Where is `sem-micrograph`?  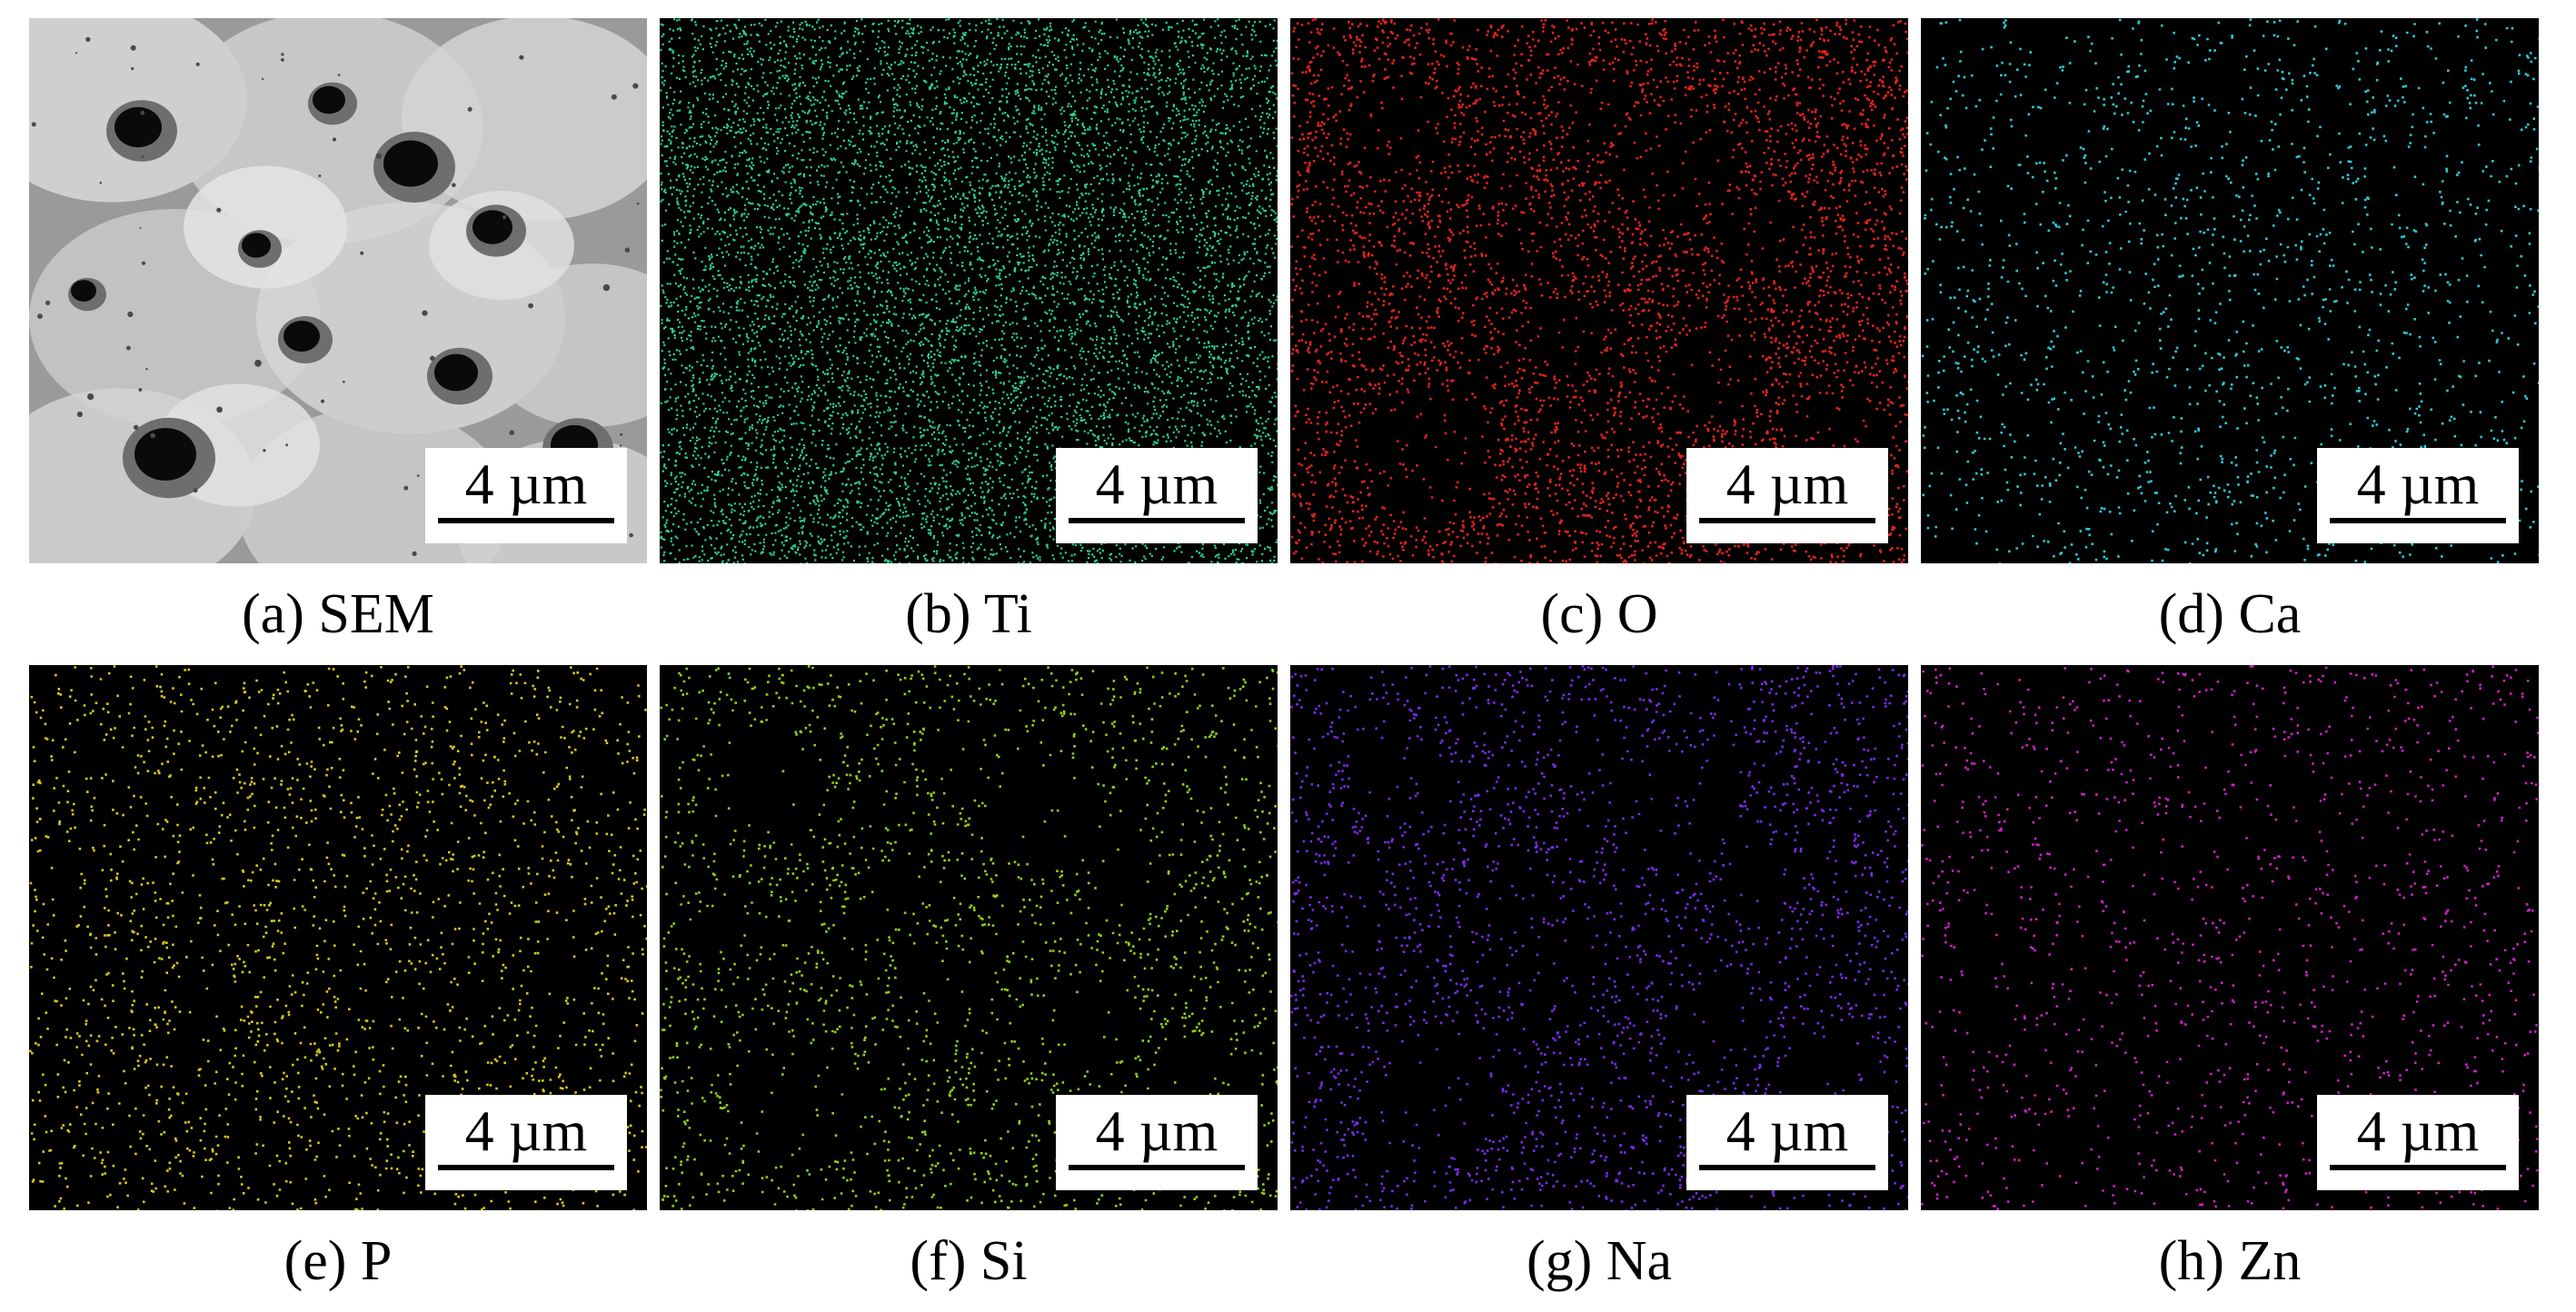
sem-micrograph is located at coordinates (338, 290).